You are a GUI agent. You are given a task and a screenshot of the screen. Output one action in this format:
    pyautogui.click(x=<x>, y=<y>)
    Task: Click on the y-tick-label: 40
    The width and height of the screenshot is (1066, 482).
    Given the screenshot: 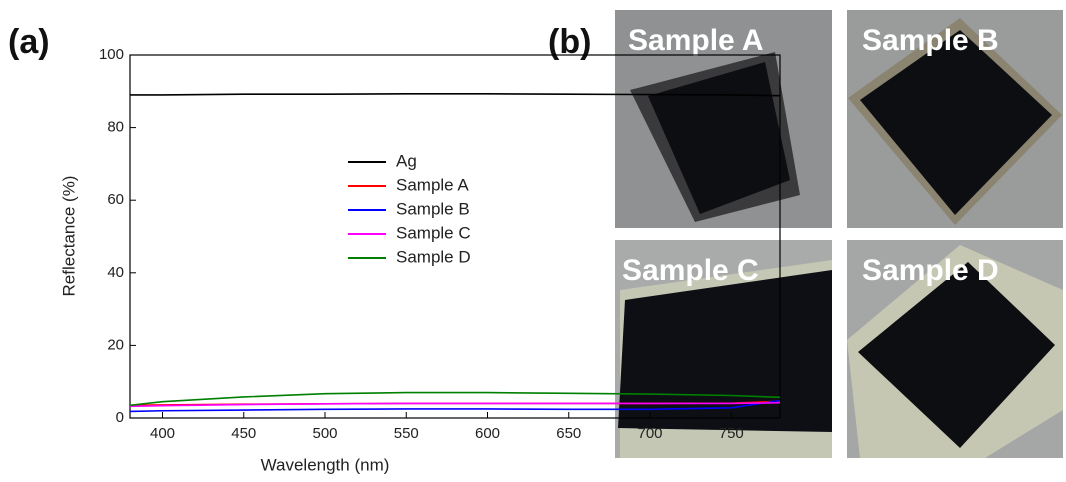 What is the action you would take?
    pyautogui.click(x=115, y=272)
    